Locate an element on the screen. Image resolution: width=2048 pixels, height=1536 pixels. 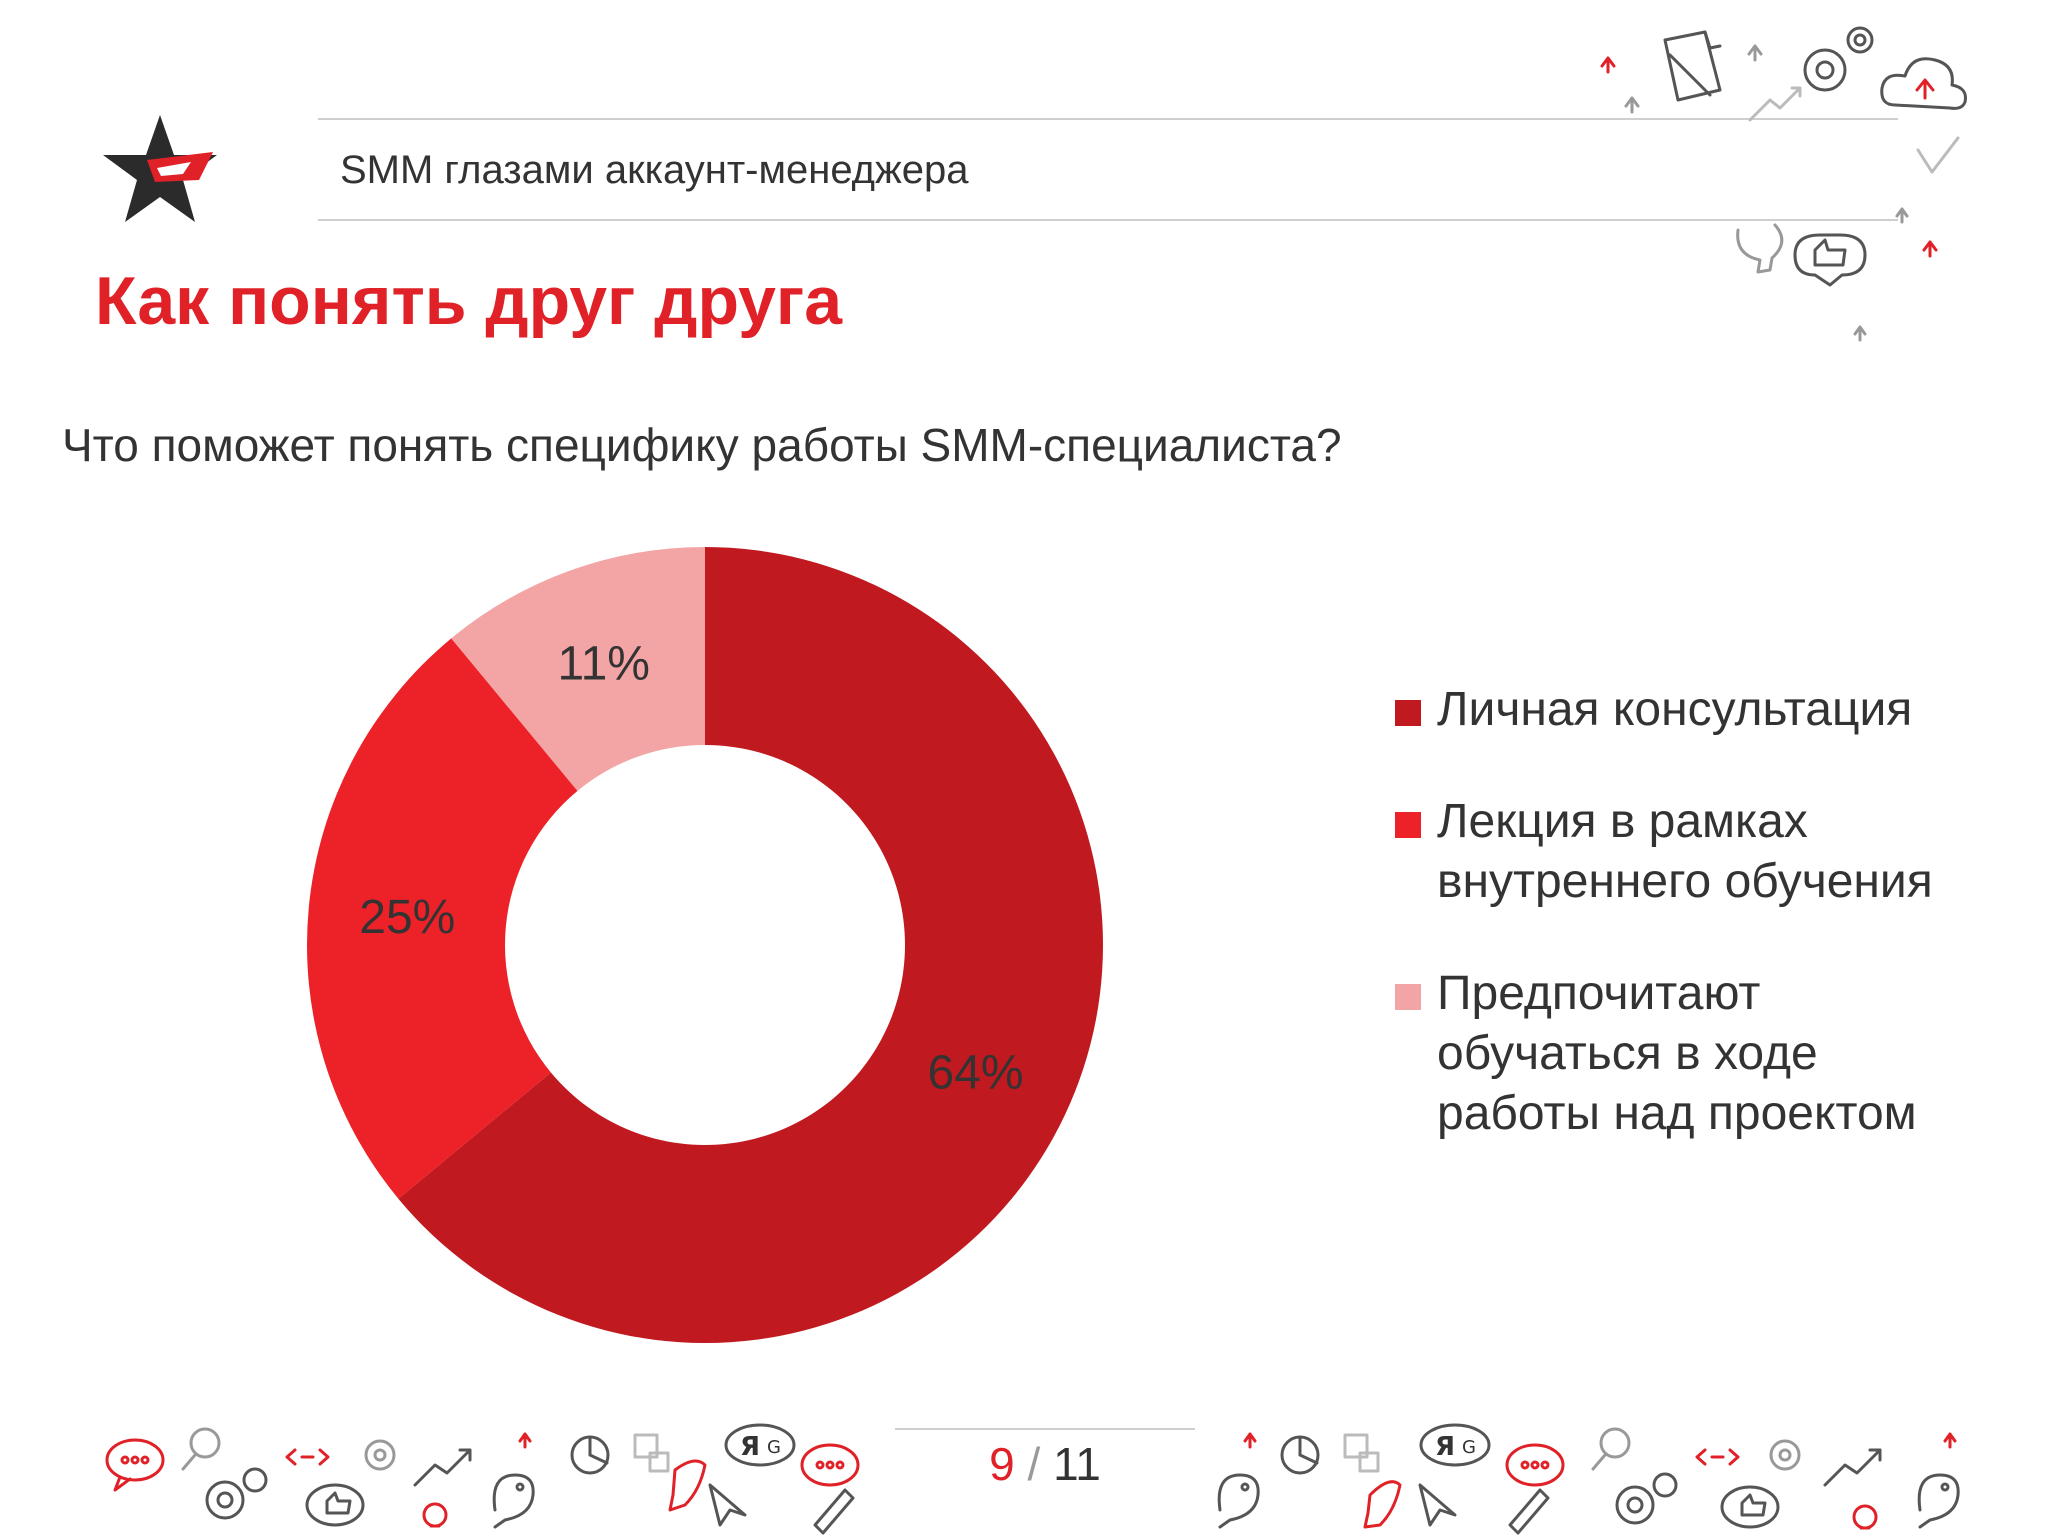
decorative-doodles-top is located at coordinates (1783, 184).